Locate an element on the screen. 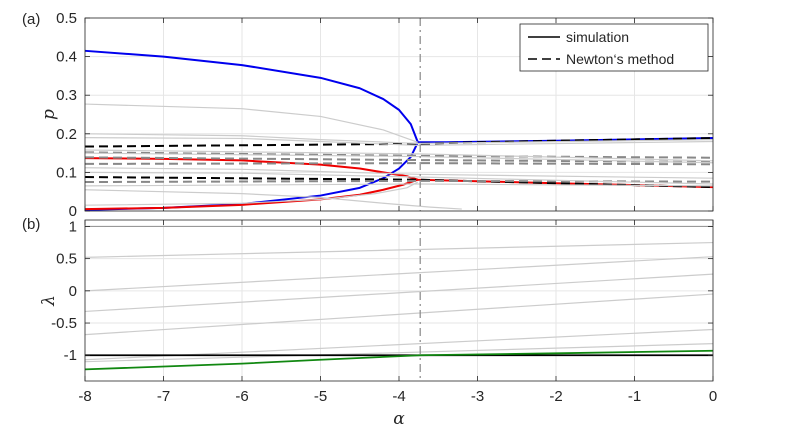  y-tick-label: 0.1 is located at coordinates (66, 172).